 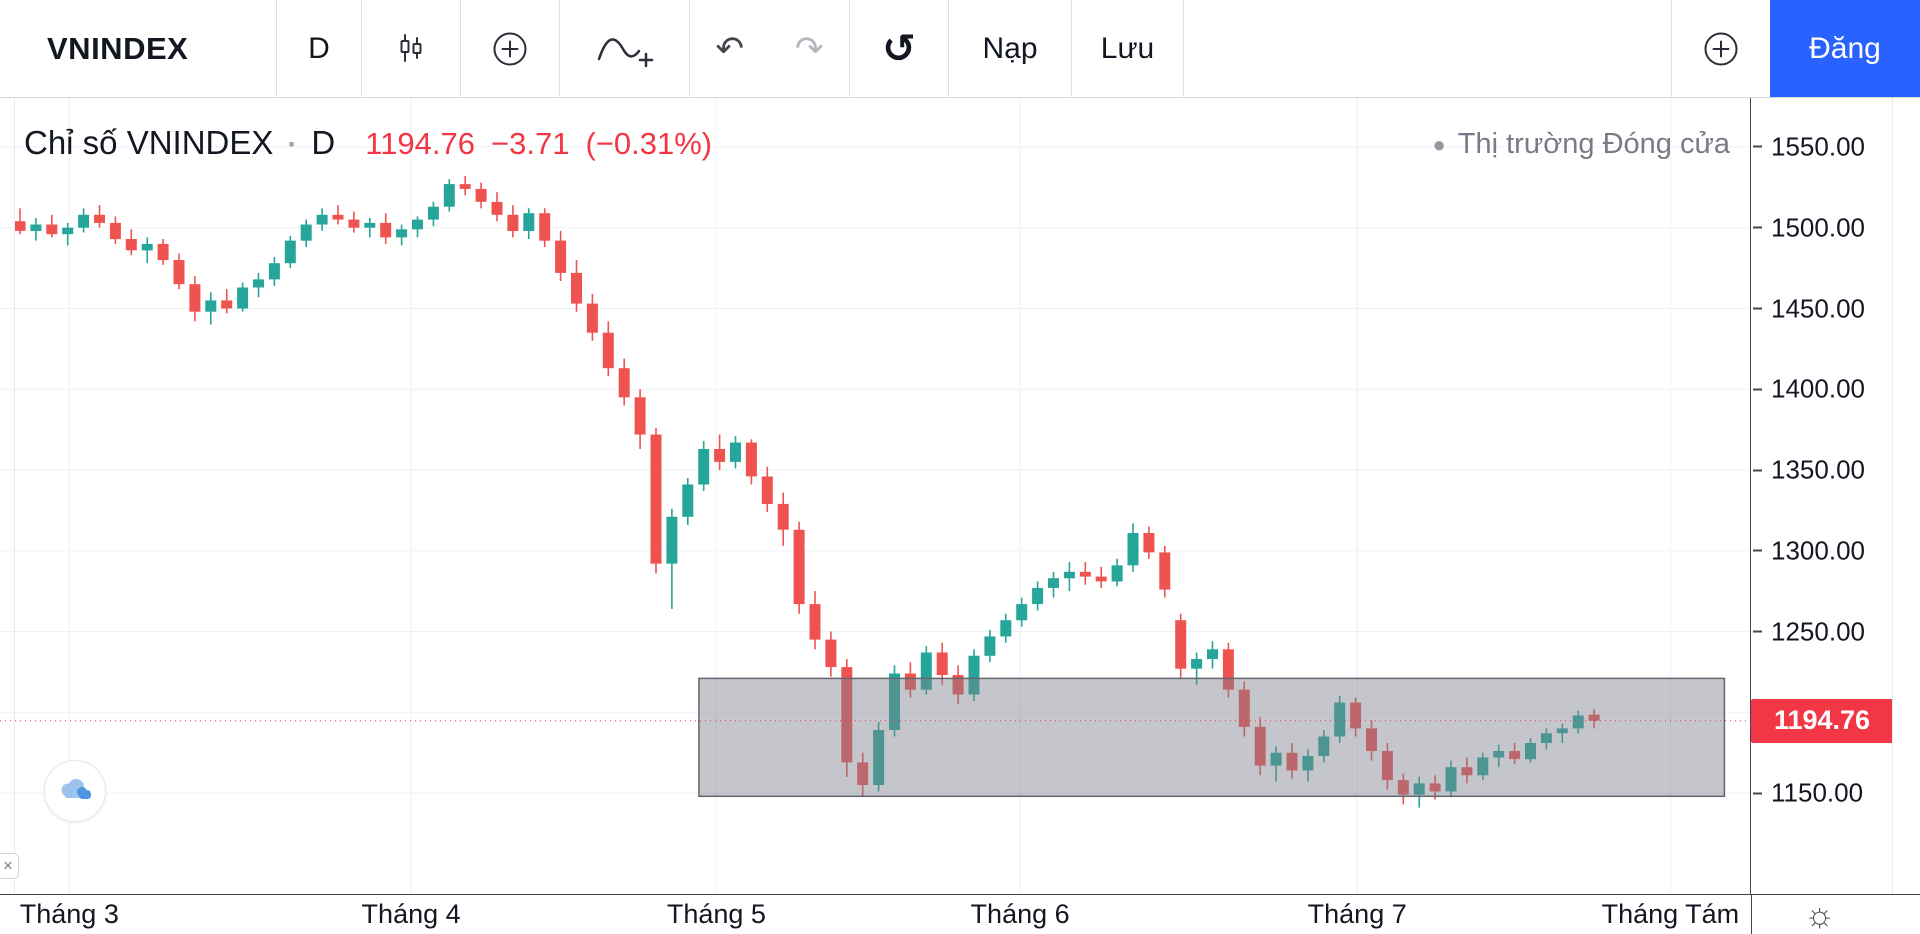 I want to click on time-axis-label: Tháng 5, so click(x=716, y=914).